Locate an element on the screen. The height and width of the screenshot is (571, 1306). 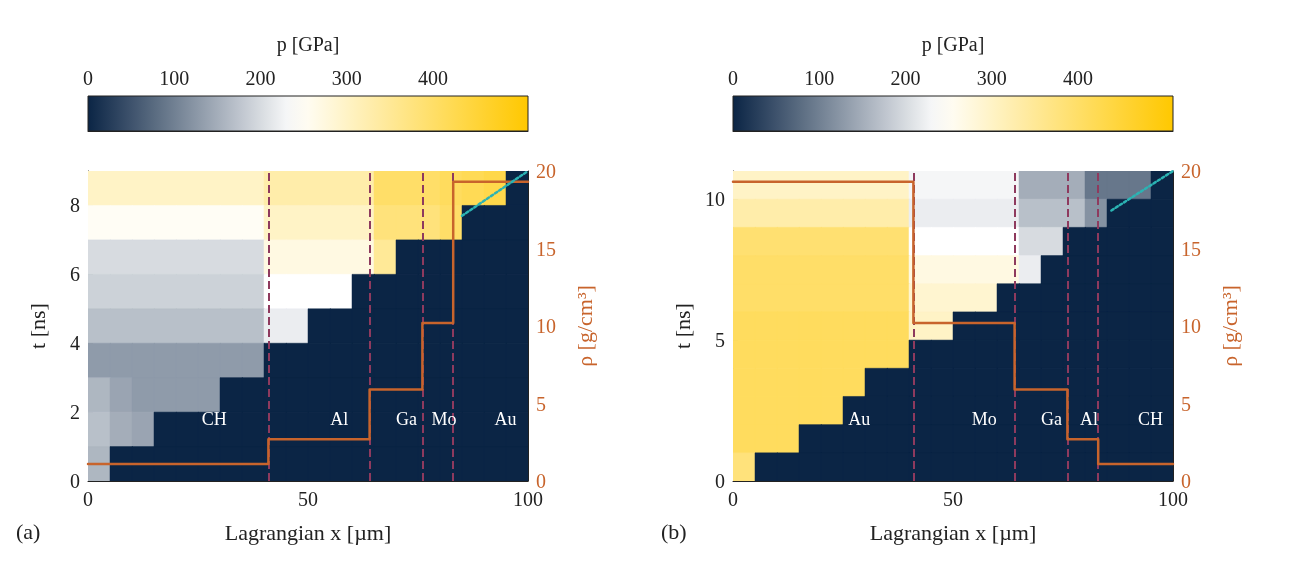
text: (a) is located at coordinates (28, 531).